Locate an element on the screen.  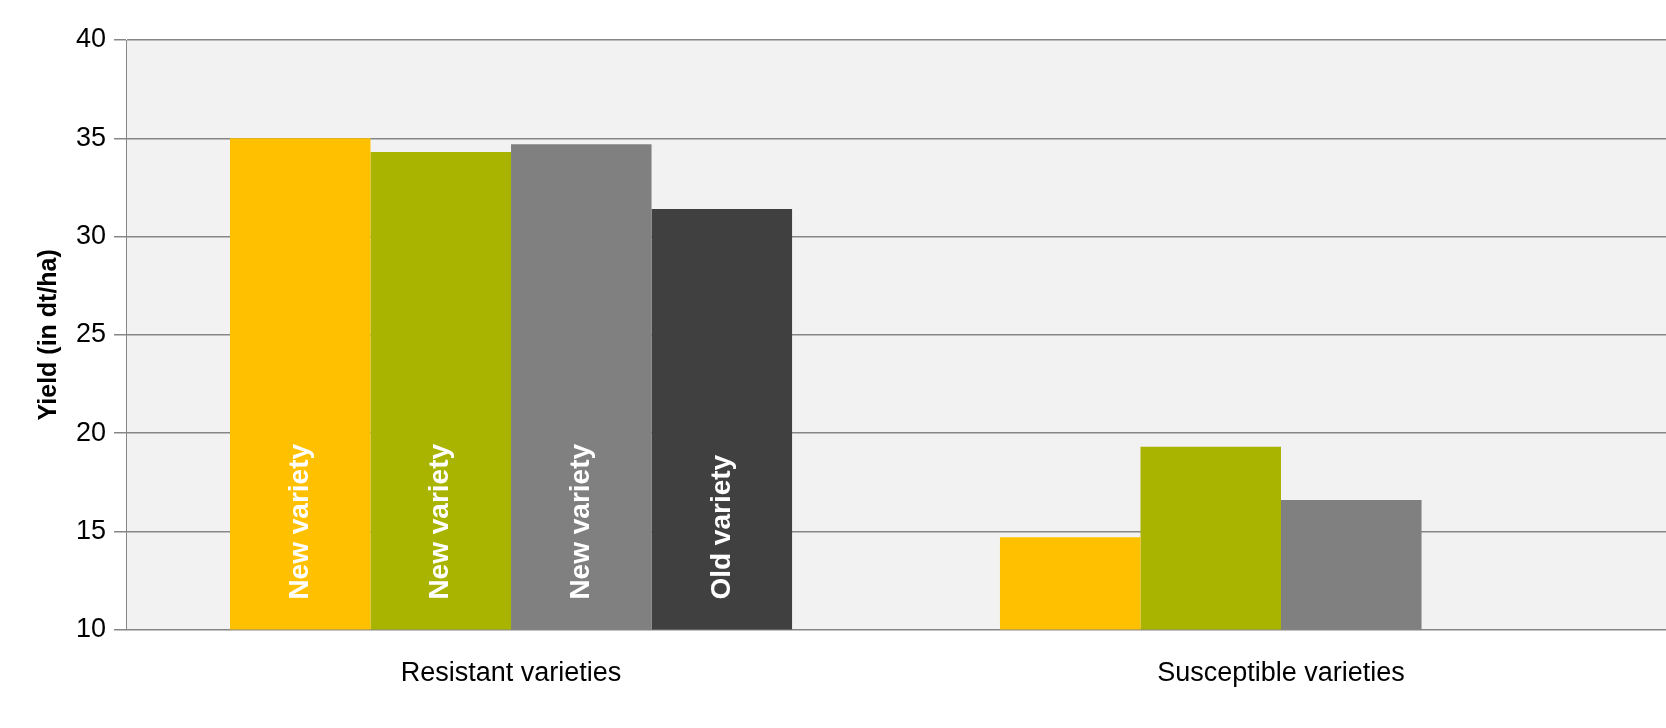
y-tick-label: 30 is located at coordinates (91, 234).